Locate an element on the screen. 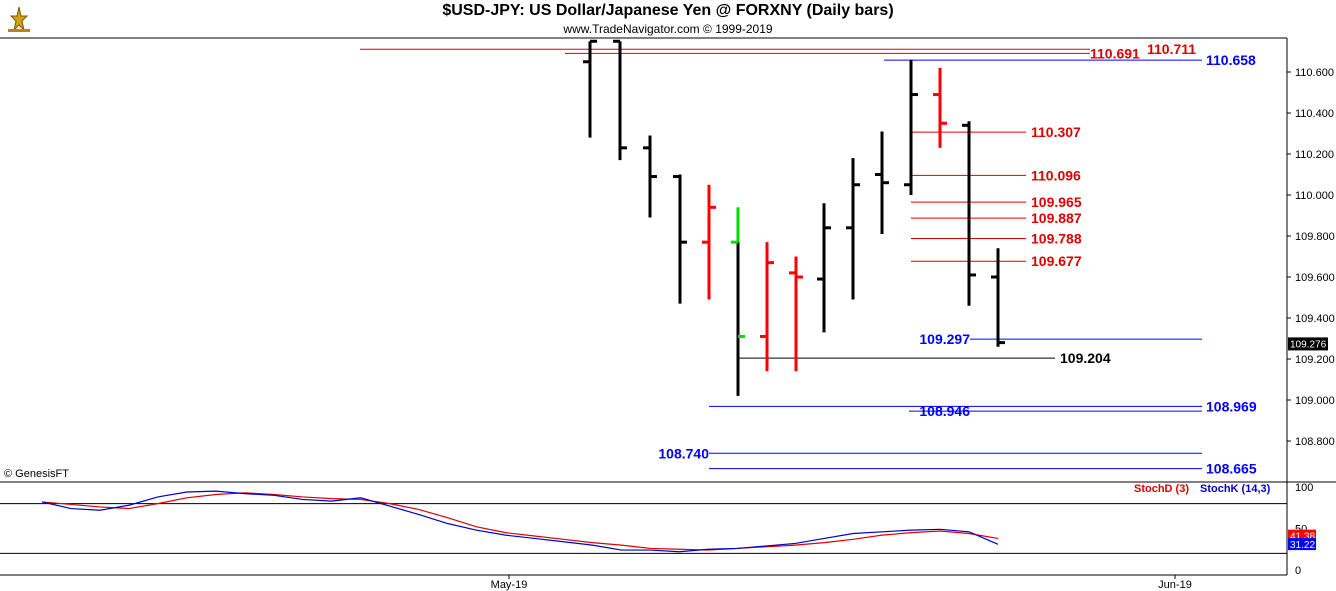 This screenshot has height=591, width=1336. level-label: 109.887 is located at coordinates (1056, 218).